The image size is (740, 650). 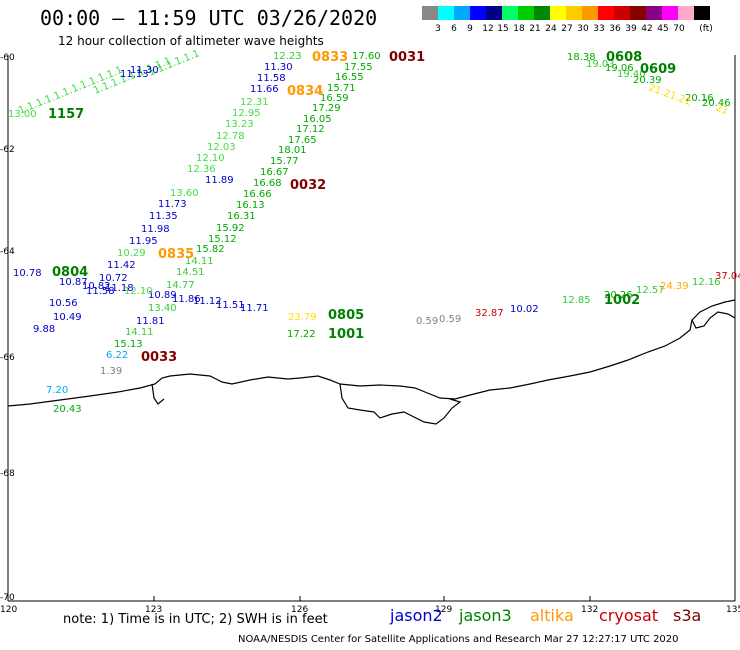 I want to click on wave-height-label: 11.98, so click(x=155, y=229).